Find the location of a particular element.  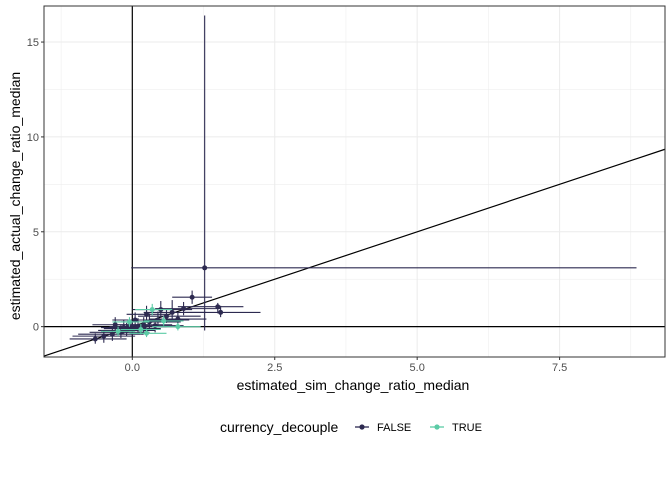

y-tick-label: 0 is located at coordinates (36, 328).